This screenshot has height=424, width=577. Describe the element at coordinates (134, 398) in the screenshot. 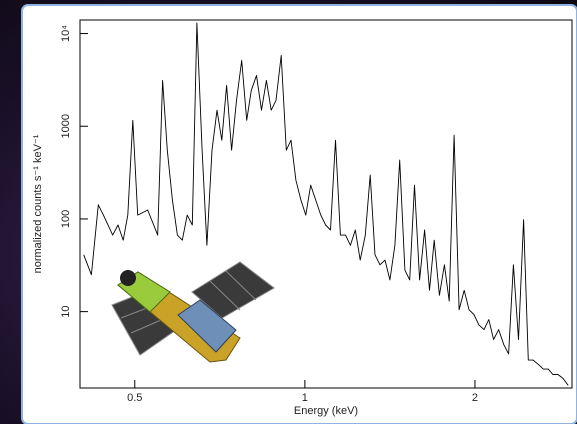

I see `x-tick-label: 0.5` at that location.